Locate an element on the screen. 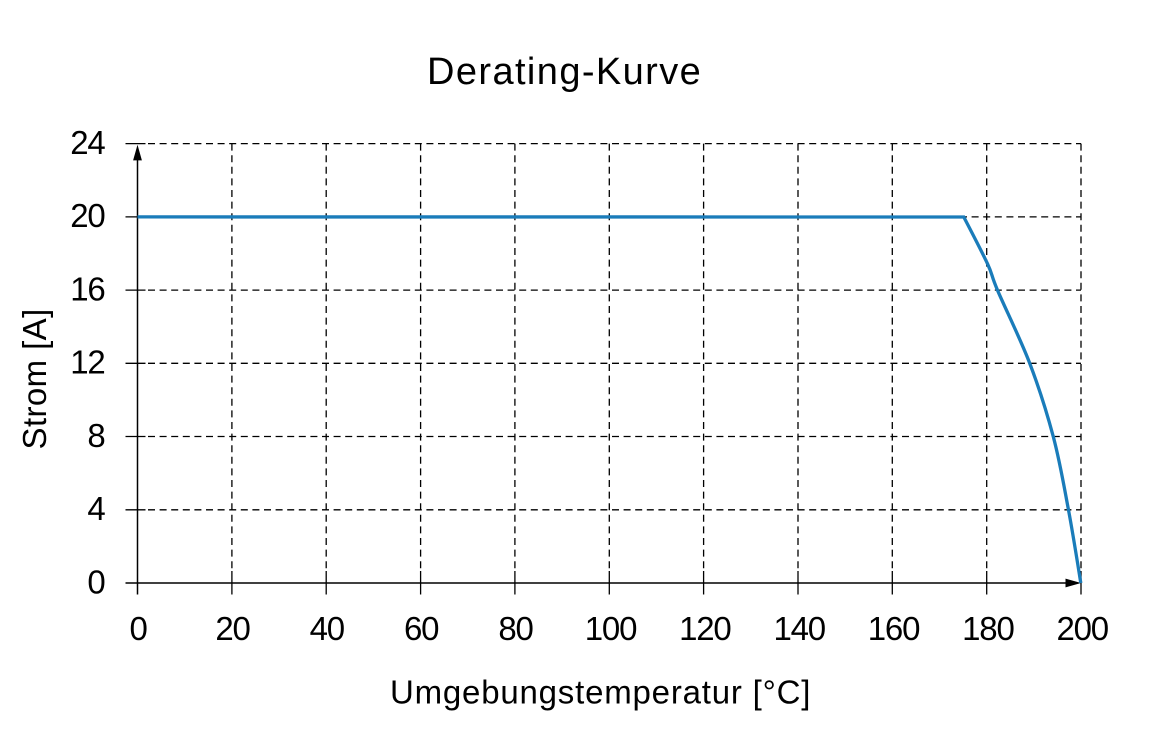 The height and width of the screenshot is (750, 1162). svg-text: 140 is located at coordinates (799, 628).